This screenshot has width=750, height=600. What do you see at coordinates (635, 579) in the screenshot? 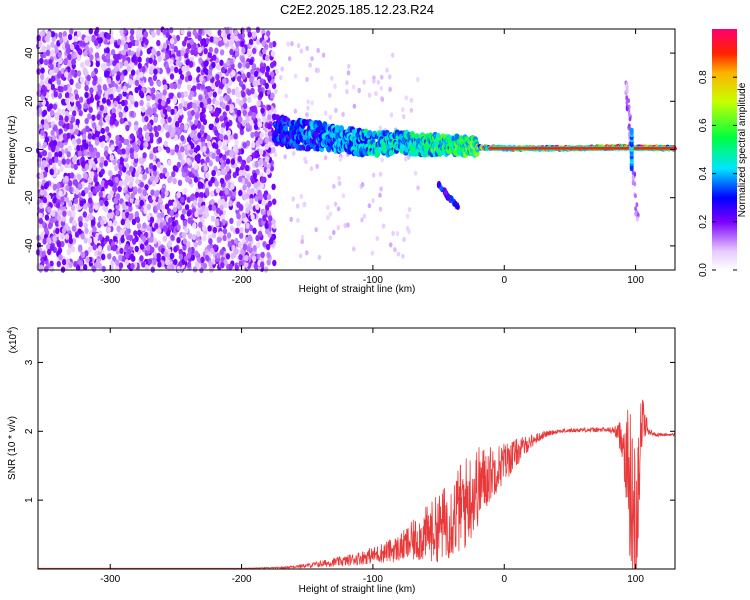
I see `snr-x-tick-label: 100` at bounding box center [635, 579].